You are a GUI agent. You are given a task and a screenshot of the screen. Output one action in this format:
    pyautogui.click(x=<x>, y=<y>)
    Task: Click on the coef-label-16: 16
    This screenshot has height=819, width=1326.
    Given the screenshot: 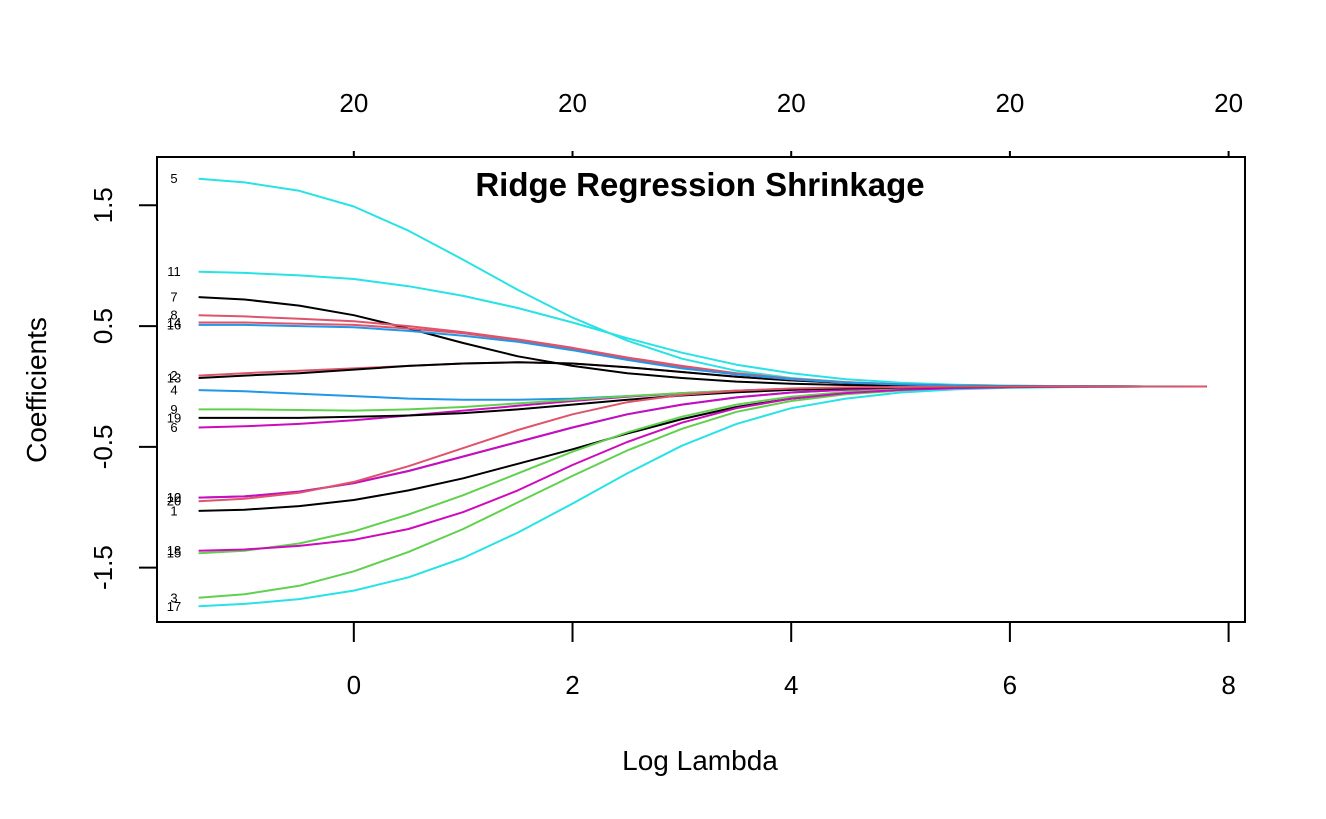 What is the action you would take?
    pyautogui.click(x=174, y=324)
    